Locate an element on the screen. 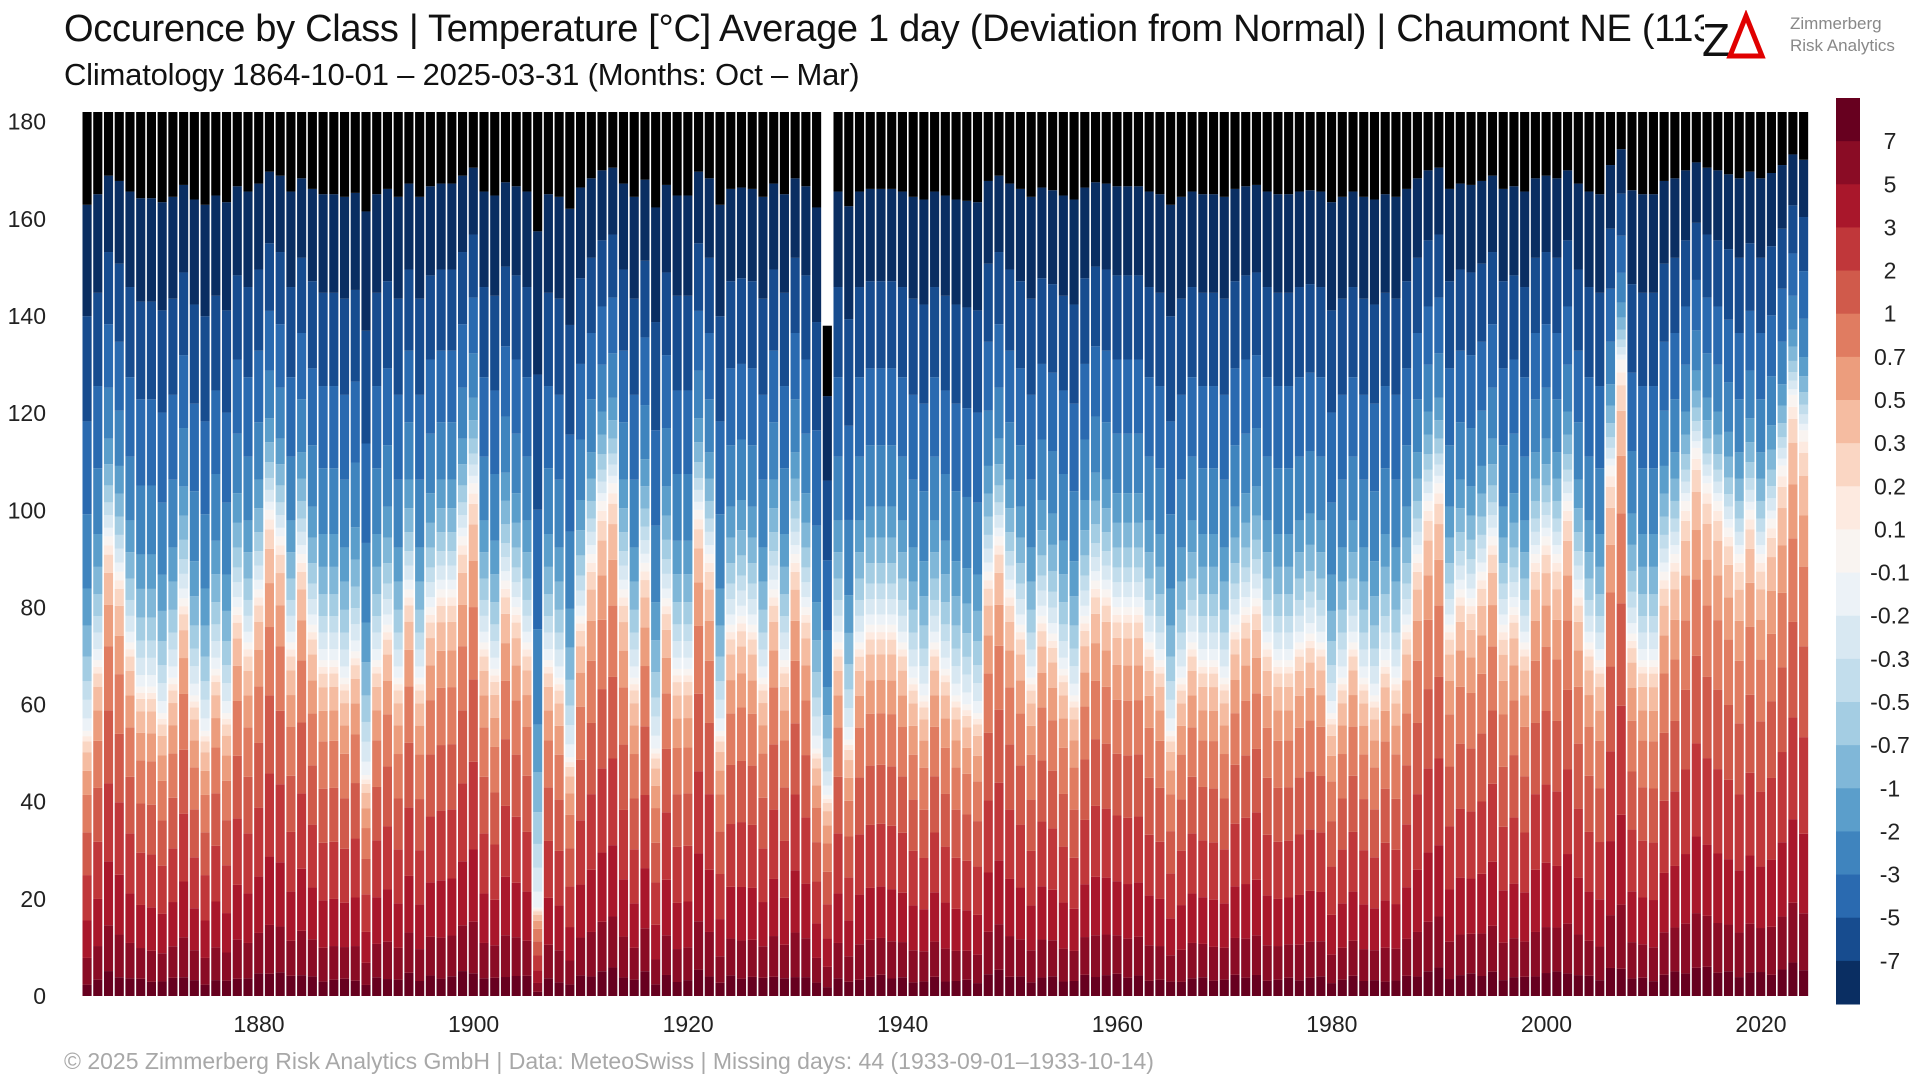  bar-season-1923 is located at coordinates (720, 554).